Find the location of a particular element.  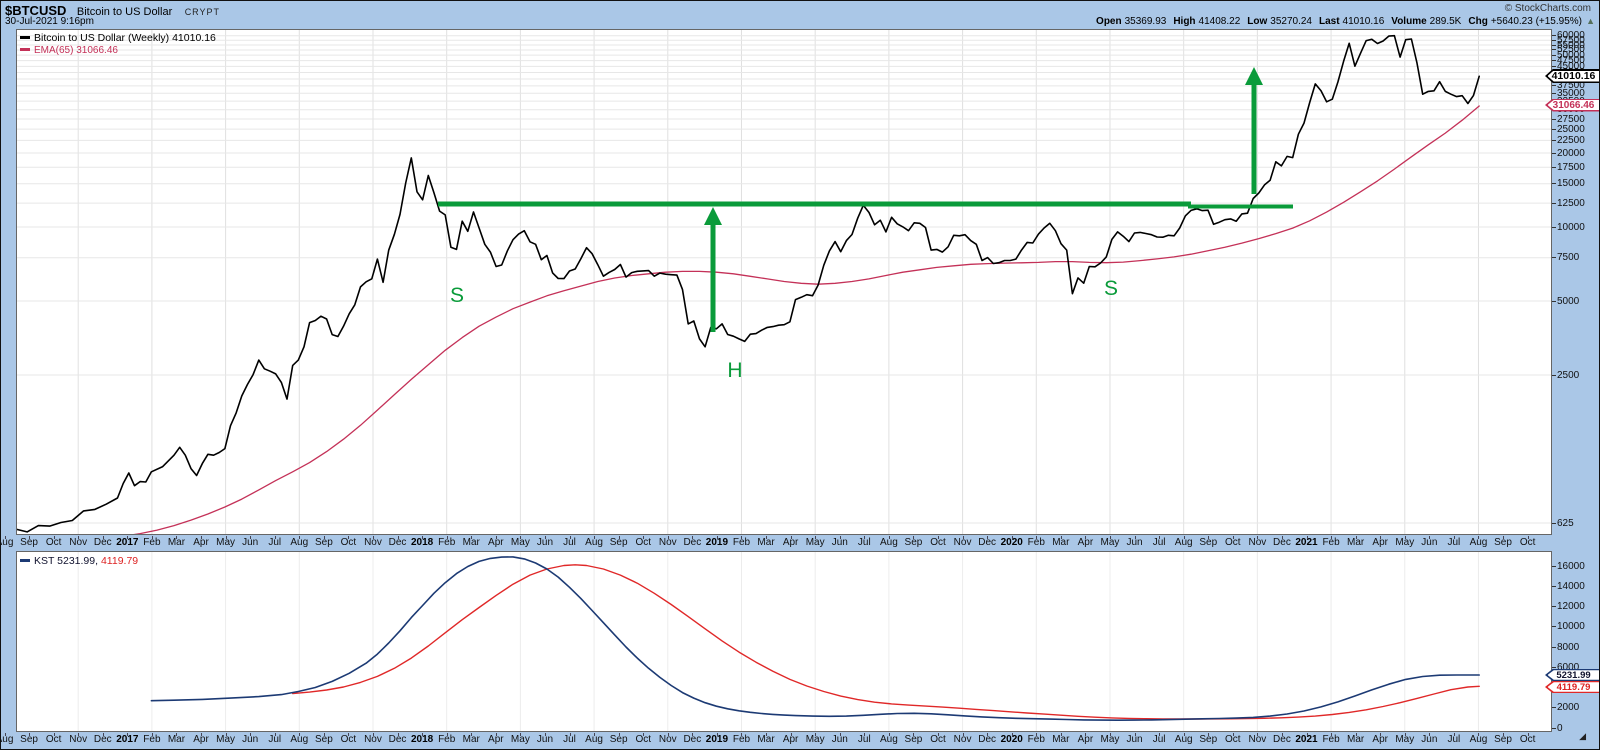

month-label-top: 2021 is located at coordinates (1306, 542).